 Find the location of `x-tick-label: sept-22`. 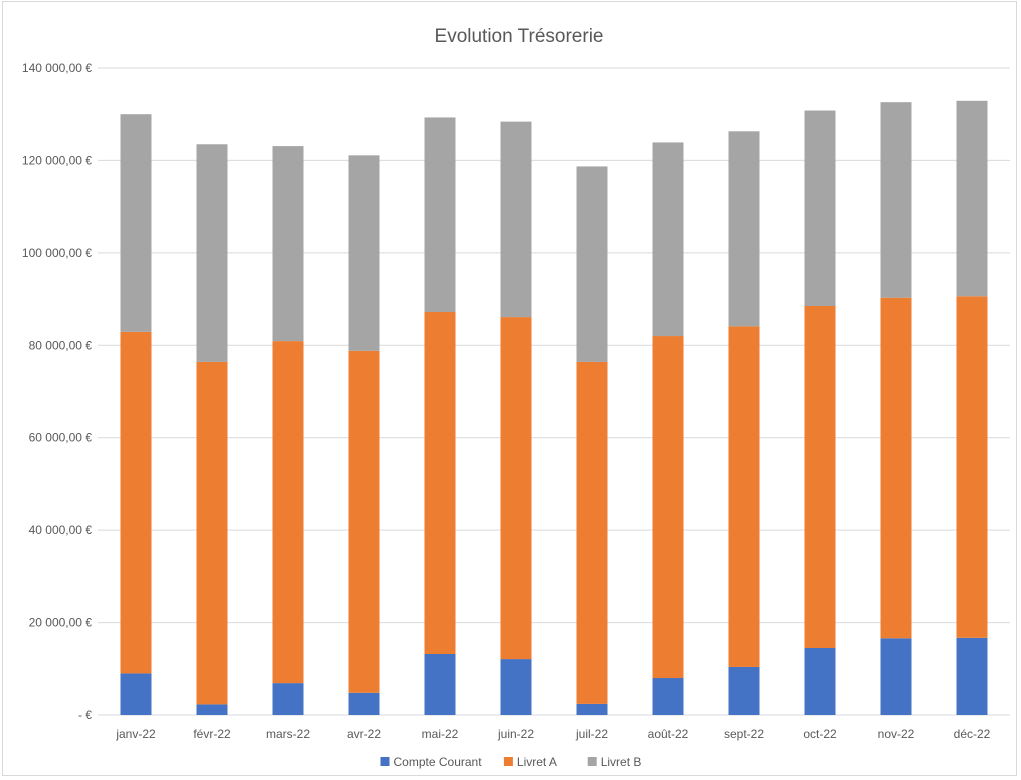

x-tick-label: sept-22 is located at coordinates (744, 734).